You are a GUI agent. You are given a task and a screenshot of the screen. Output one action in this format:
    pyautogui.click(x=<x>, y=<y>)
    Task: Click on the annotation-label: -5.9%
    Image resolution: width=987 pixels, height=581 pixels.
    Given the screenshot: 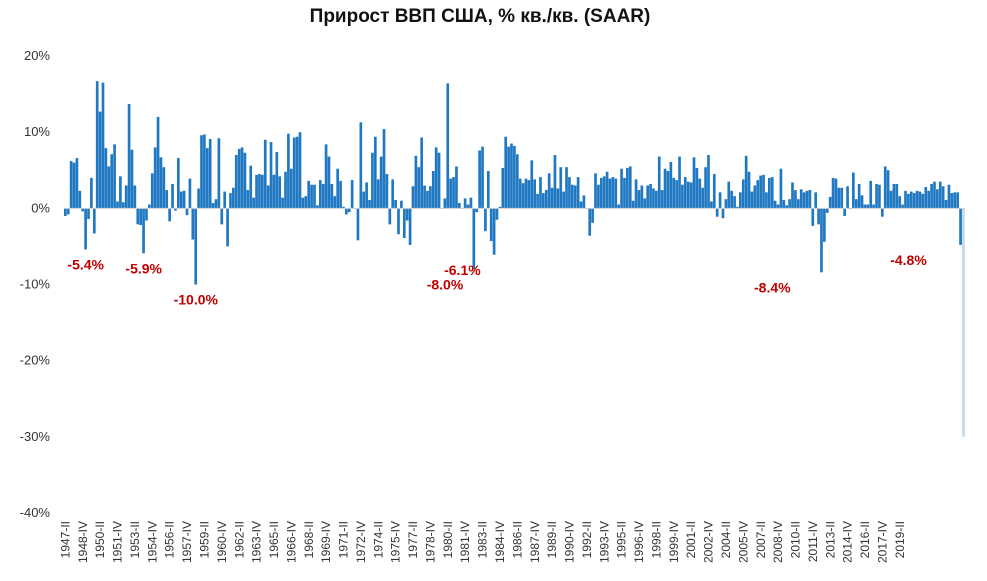 What is the action you would take?
    pyautogui.click(x=143, y=268)
    